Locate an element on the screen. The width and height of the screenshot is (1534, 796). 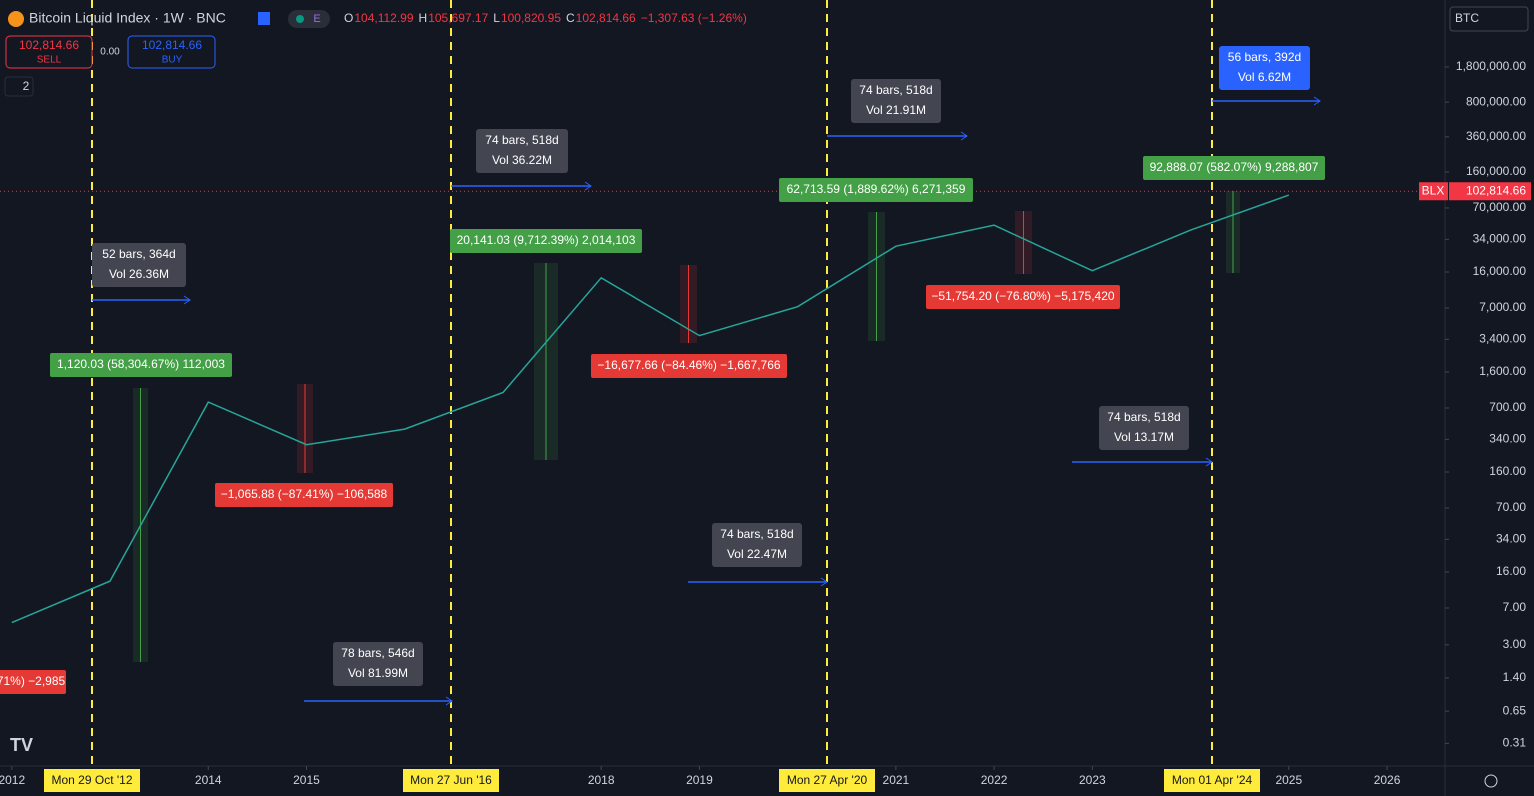
buy-price: 102,814.66 is located at coordinates (172, 45).